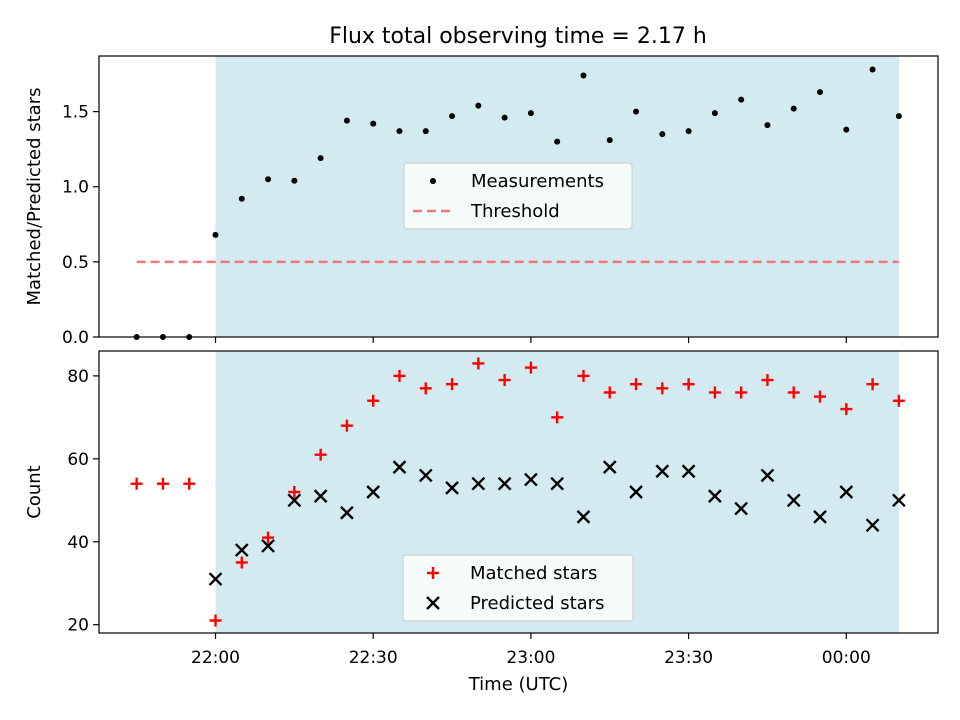 The image size is (960, 720). Describe the element at coordinates (373, 658) in the screenshot. I see `x-tick-label: 22:30` at that location.